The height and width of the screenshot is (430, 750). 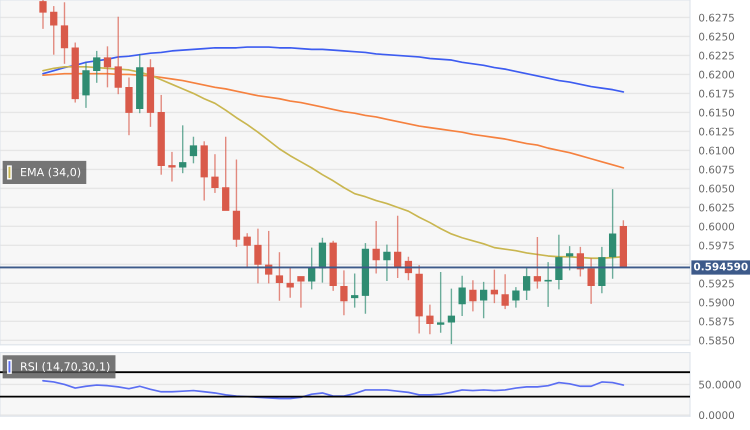 What do you see at coordinates (716, 226) in the screenshot?
I see `y-tick-label: 0.6000` at bounding box center [716, 226].